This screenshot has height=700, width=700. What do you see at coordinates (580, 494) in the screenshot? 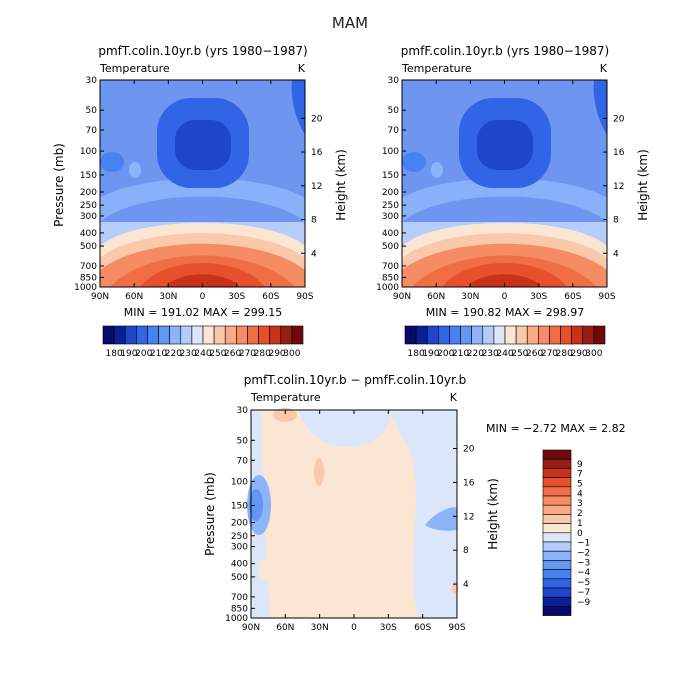
I see `panel-3-colorbar-label: 4` at bounding box center [580, 494].